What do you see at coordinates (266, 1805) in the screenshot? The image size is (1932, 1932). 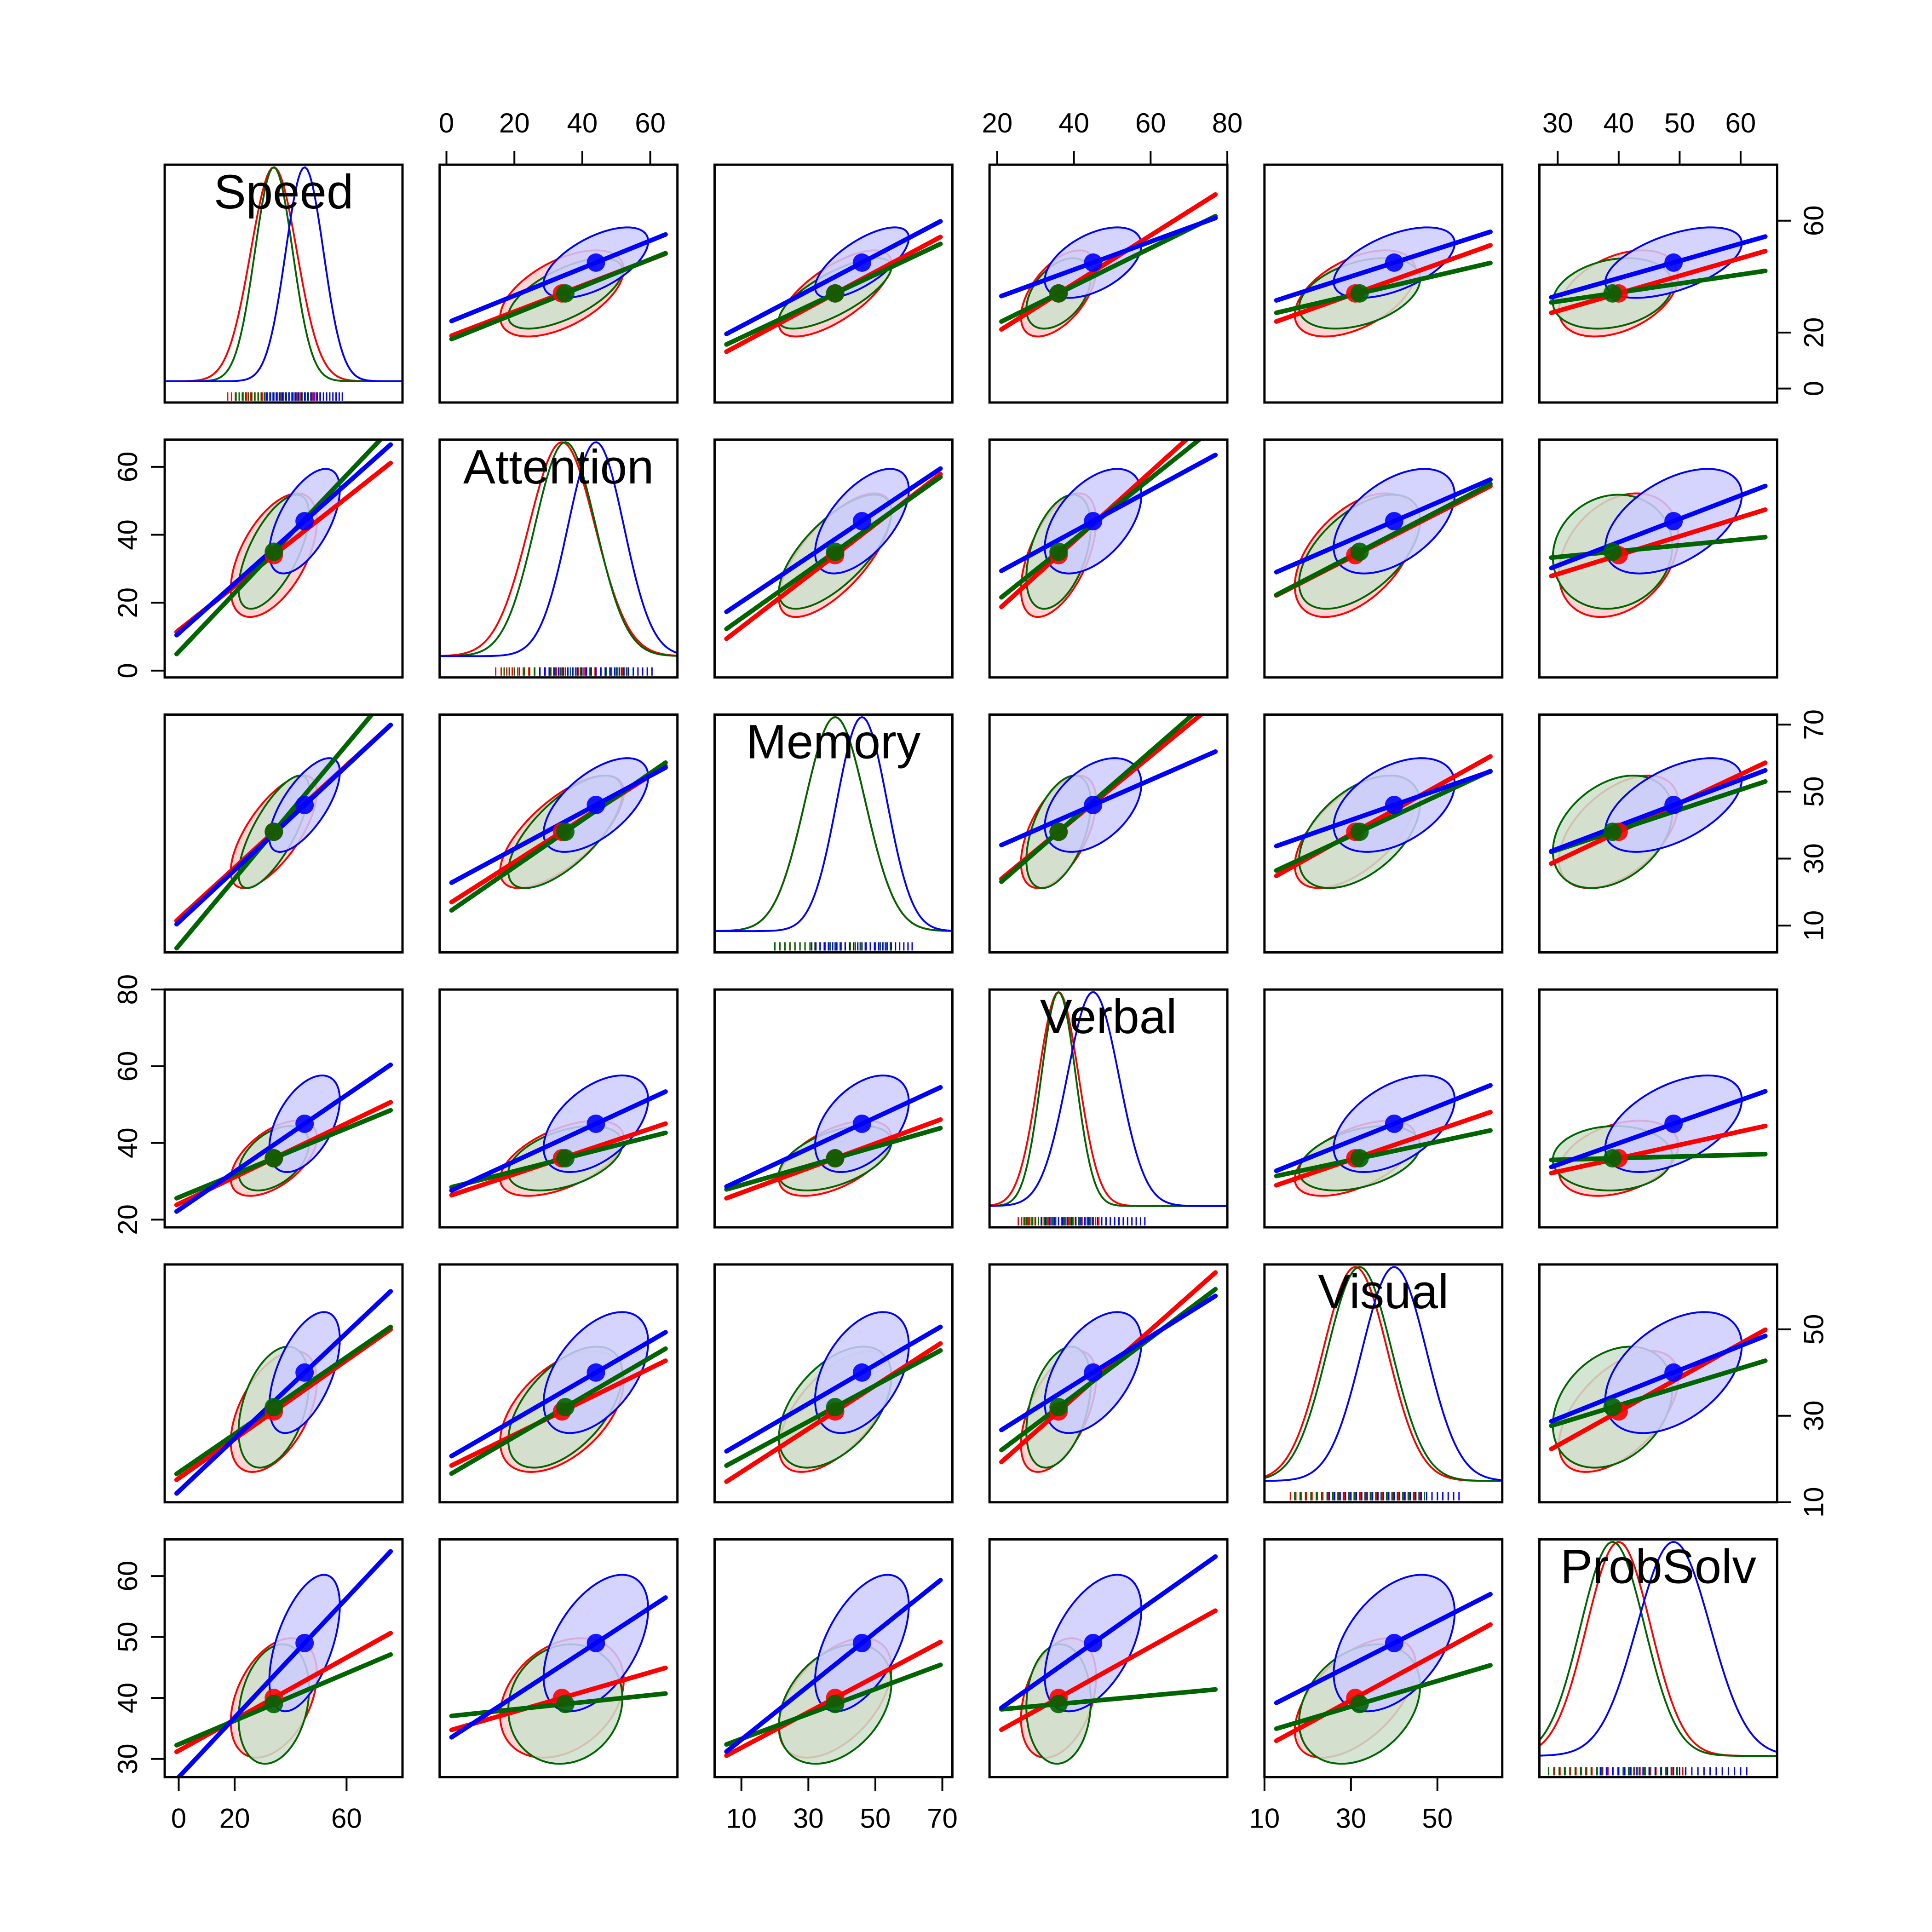 I see `bottom-axis-speed: 0 20 60` at bounding box center [266, 1805].